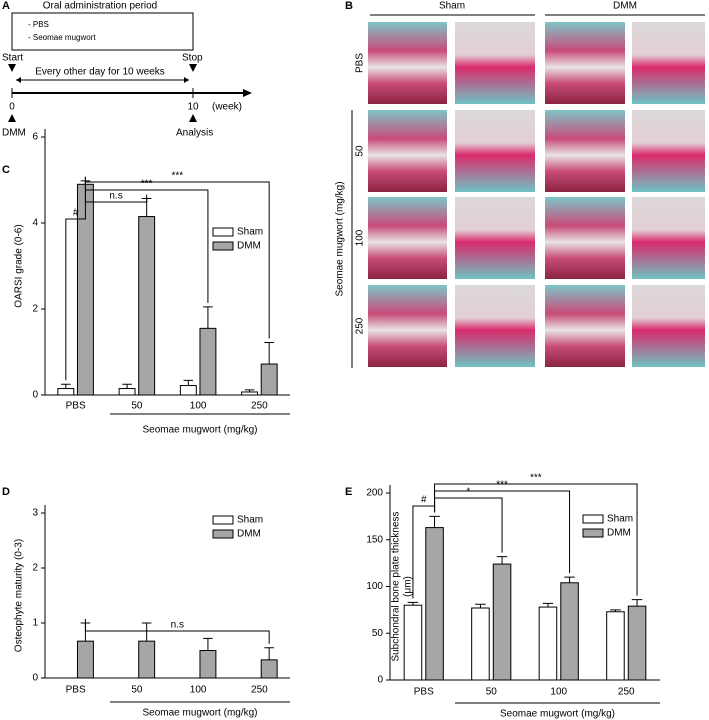 This screenshot has height=720, width=709. I want to click on row-label: 100, so click(360, 237).